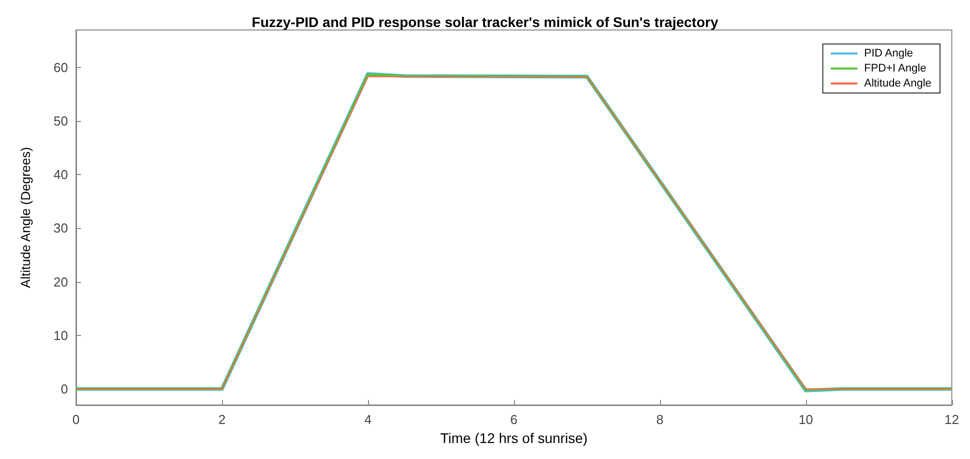 This screenshot has height=459, width=970. Describe the element at coordinates (61, 174) in the screenshot. I see `y-tick-label: 40` at that location.